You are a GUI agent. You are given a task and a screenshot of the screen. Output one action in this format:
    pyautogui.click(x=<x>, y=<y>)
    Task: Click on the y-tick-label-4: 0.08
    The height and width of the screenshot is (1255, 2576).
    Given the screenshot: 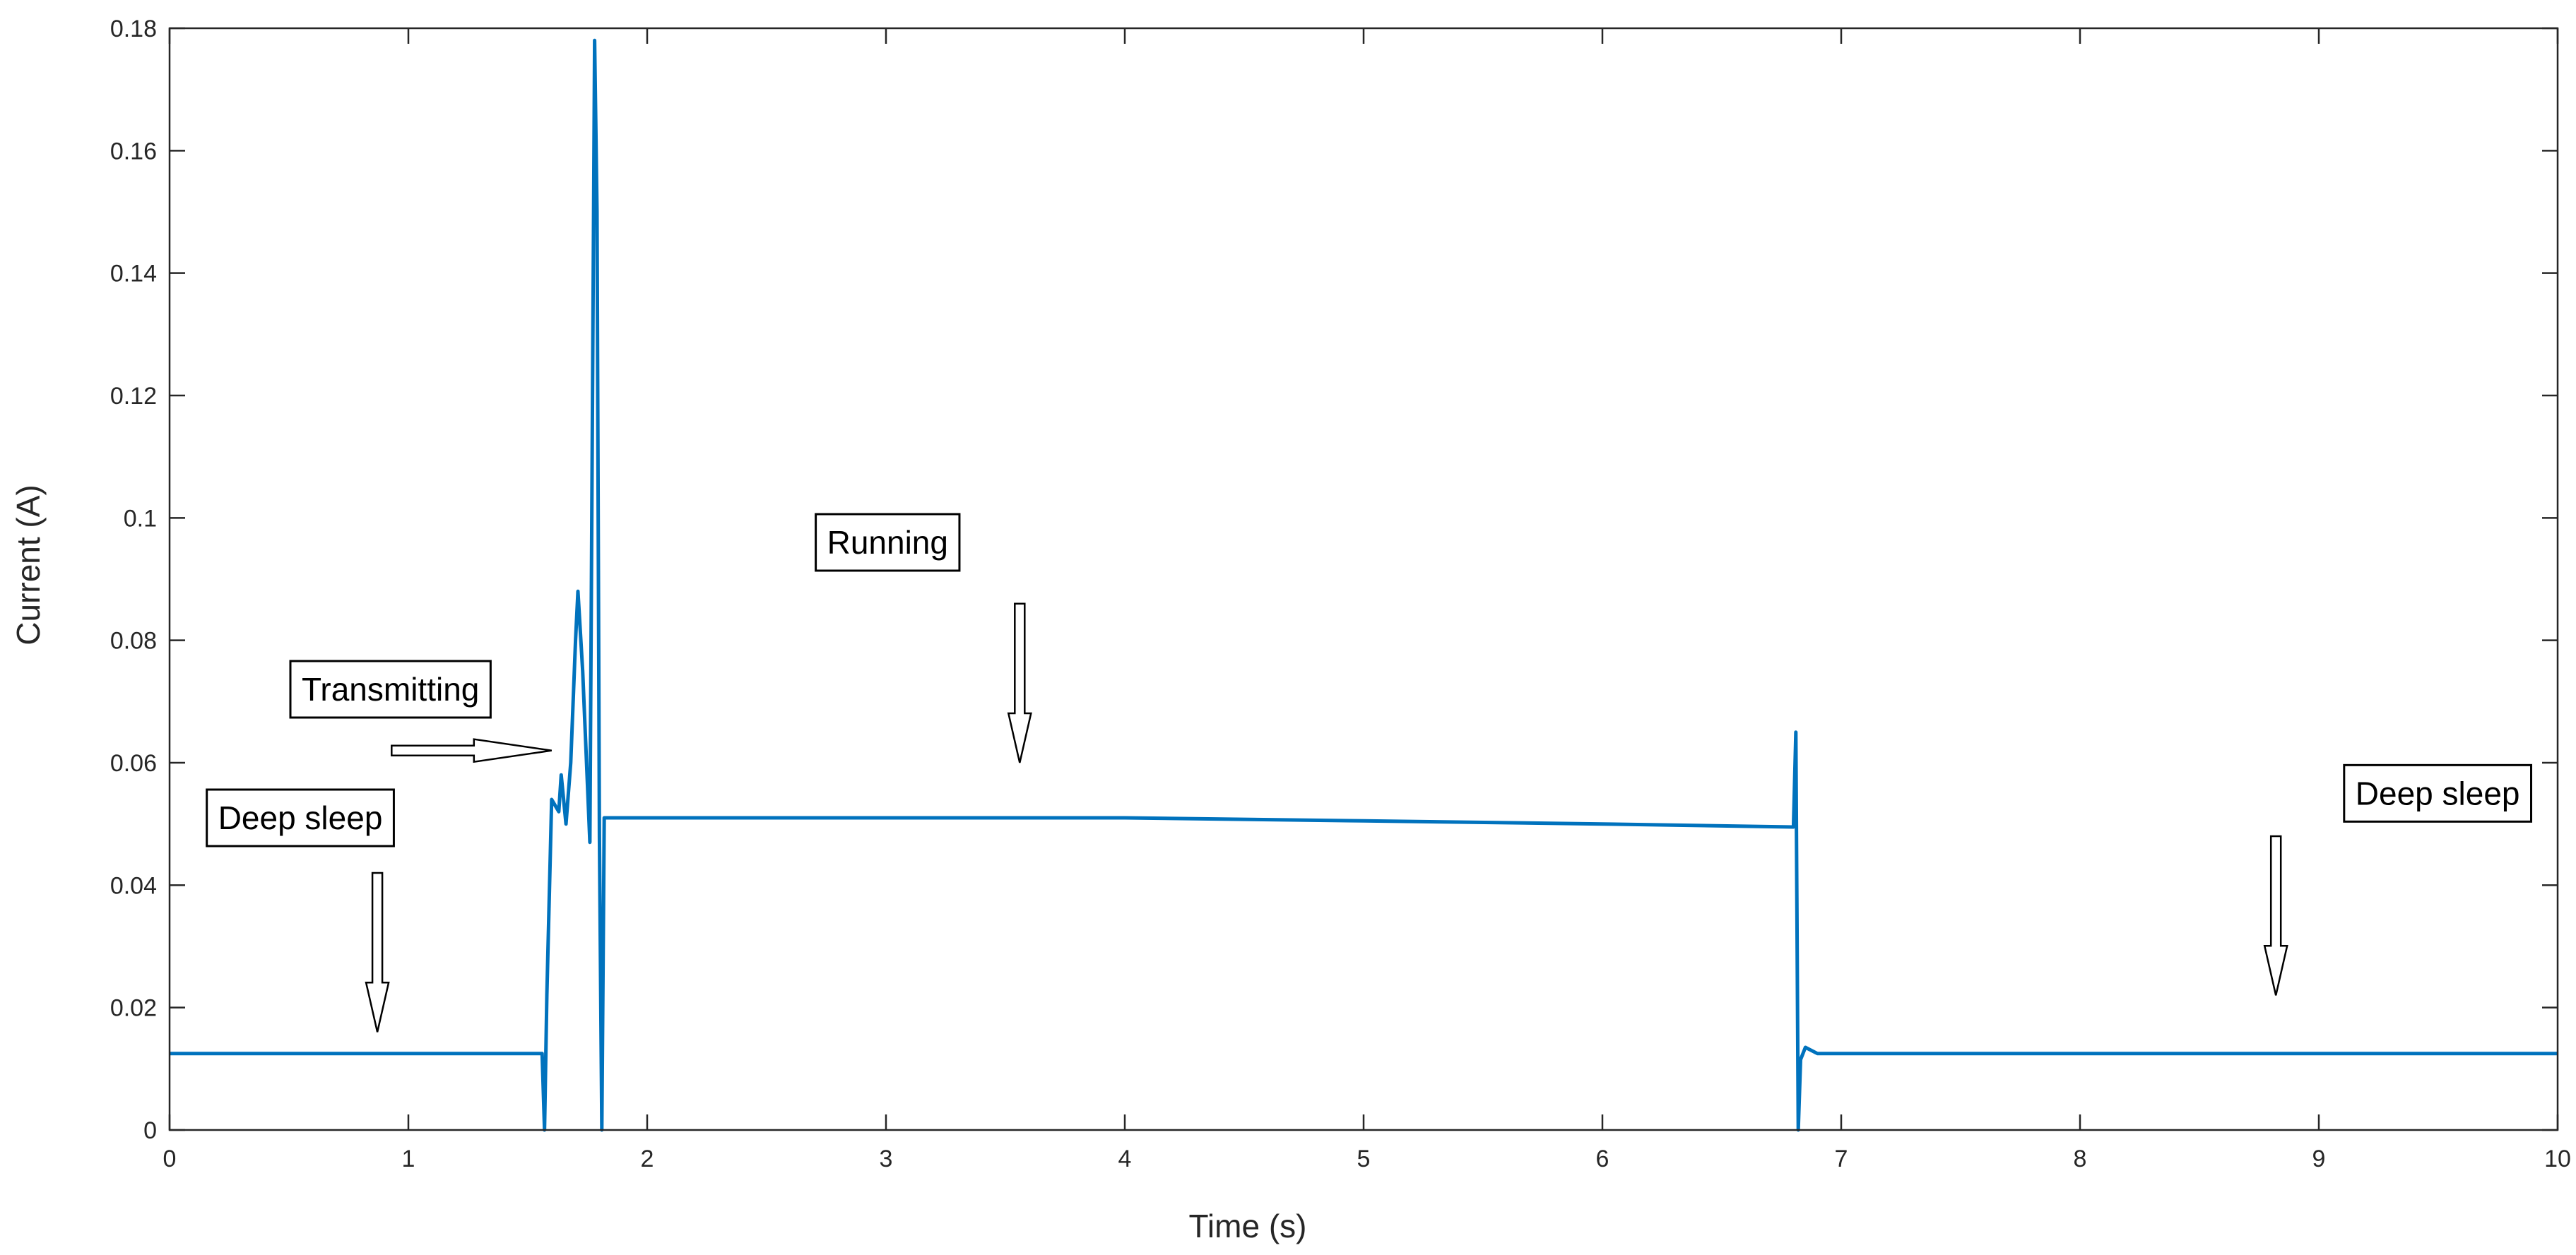 What is the action you would take?
    pyautogui.click(x=133, y=641)
    